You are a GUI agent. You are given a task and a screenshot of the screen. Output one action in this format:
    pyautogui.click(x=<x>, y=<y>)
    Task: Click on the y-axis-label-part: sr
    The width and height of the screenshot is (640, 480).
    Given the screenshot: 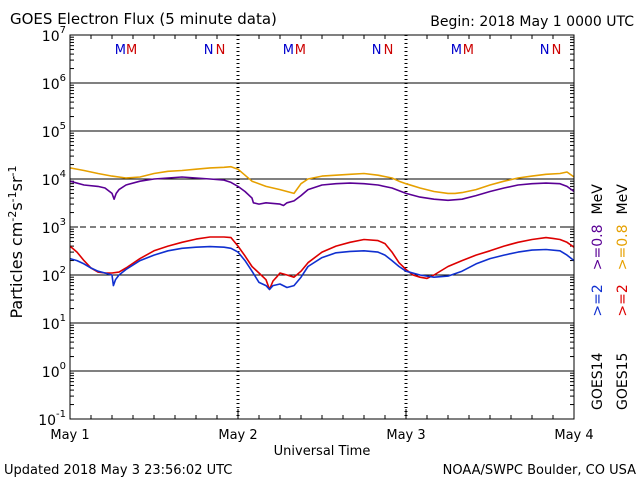 What is the action you would take?
    pyautogui.click(x=16, y=183)
    